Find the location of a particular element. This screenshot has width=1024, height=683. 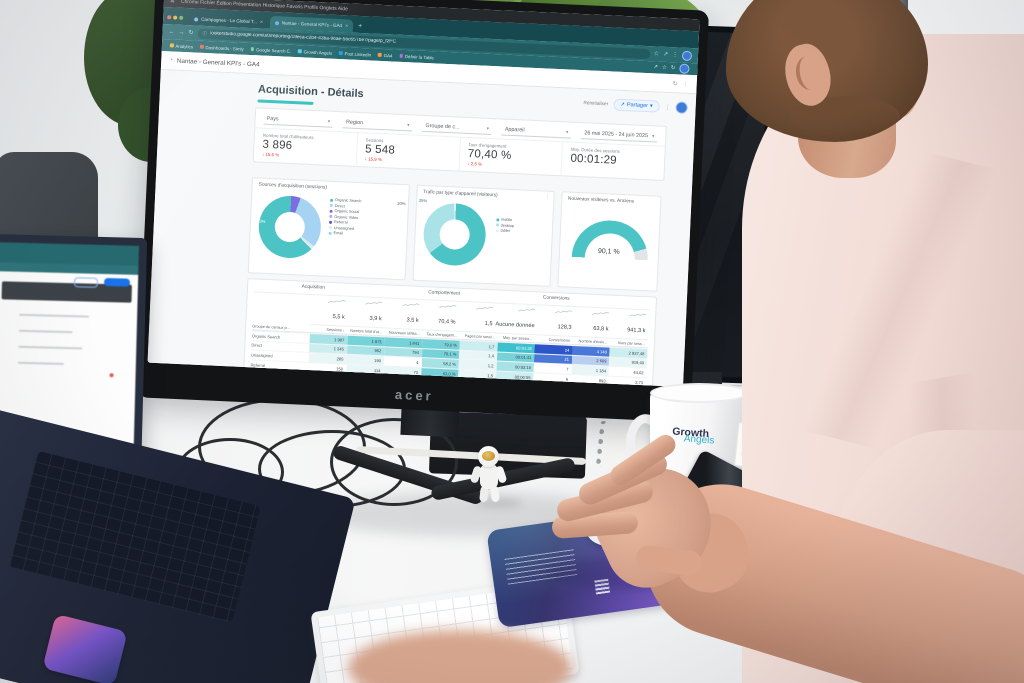

legend-item: Organic Search is located at coordinates (346, 200).